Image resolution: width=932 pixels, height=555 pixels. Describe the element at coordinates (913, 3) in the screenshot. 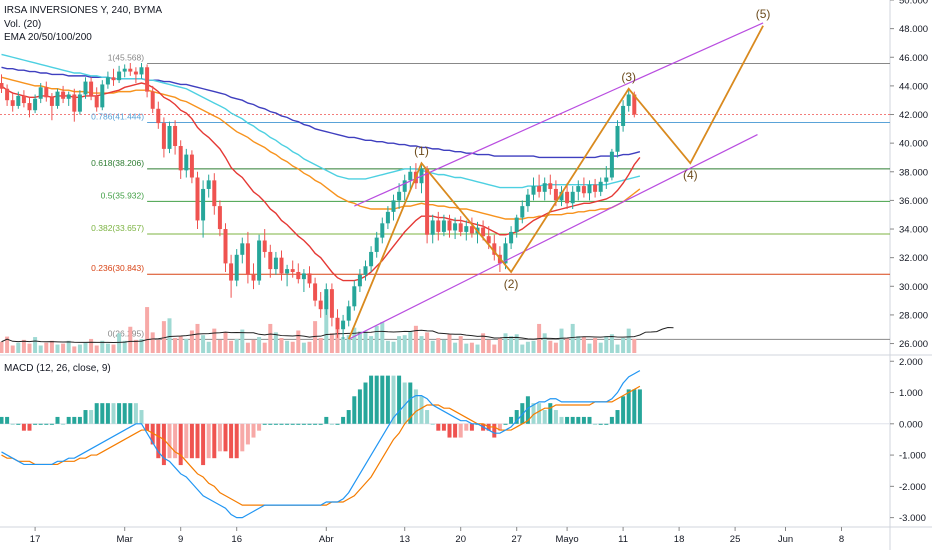

I see `price-tick-label: 50.000` at that location.